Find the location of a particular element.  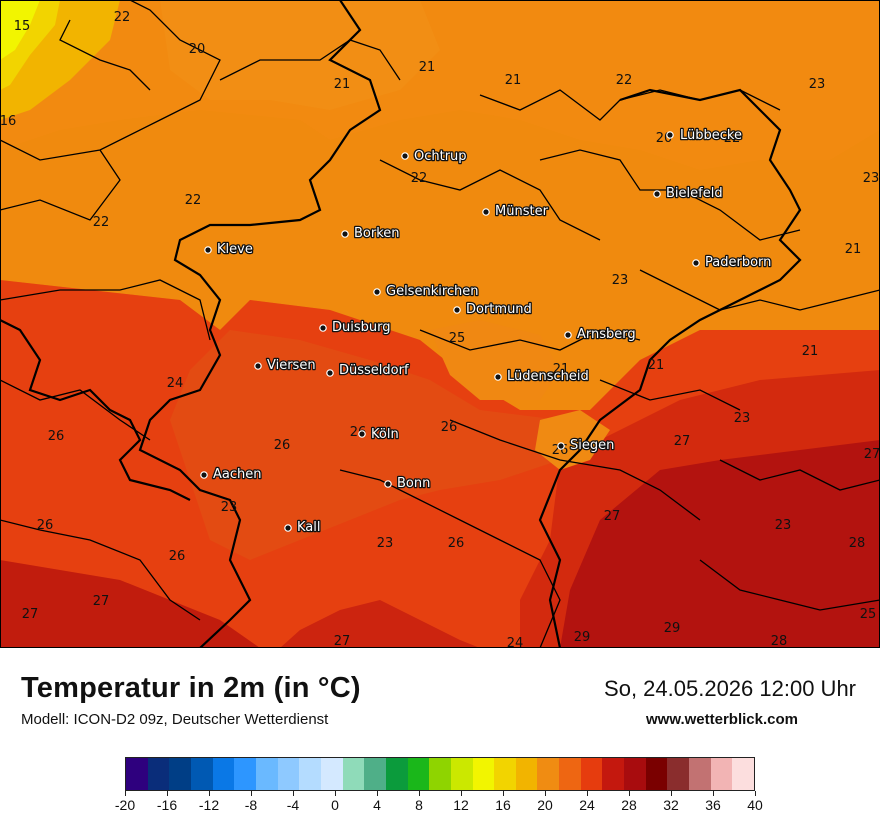

legend-tick-label: 24 is located at coordinates (587, 805).